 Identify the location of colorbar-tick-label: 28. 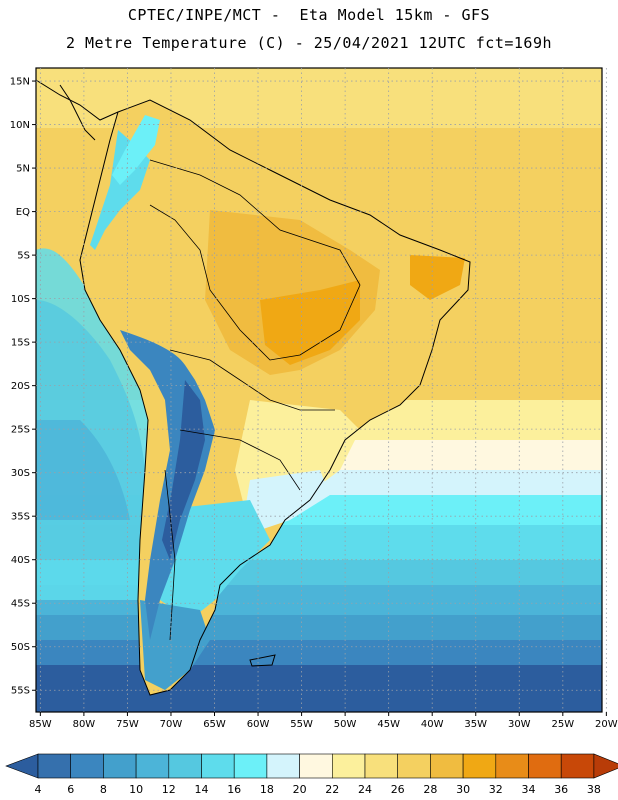
(430, 789).